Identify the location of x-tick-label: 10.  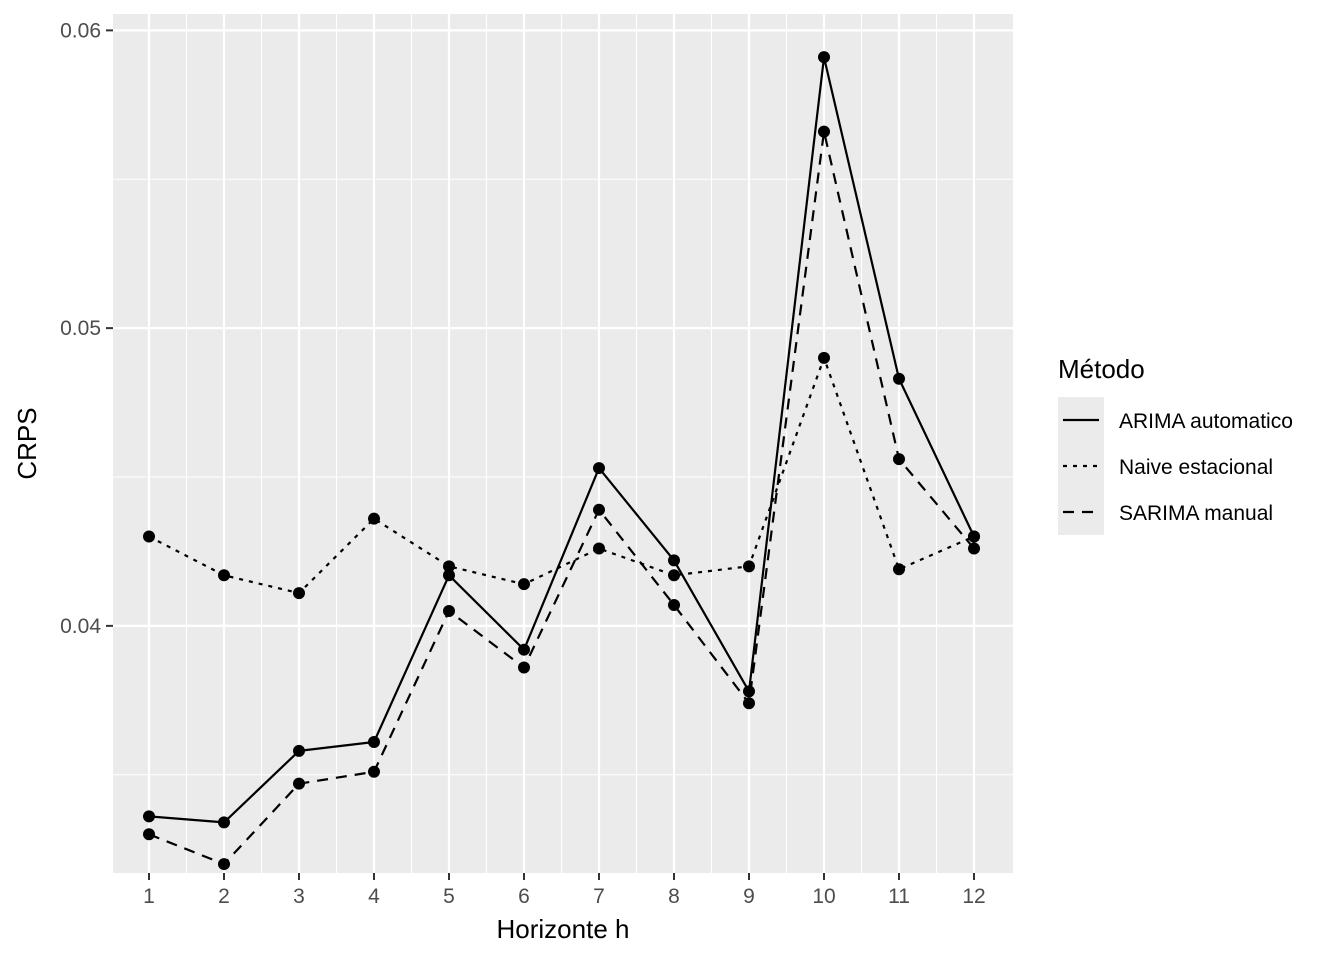
(823, 896).